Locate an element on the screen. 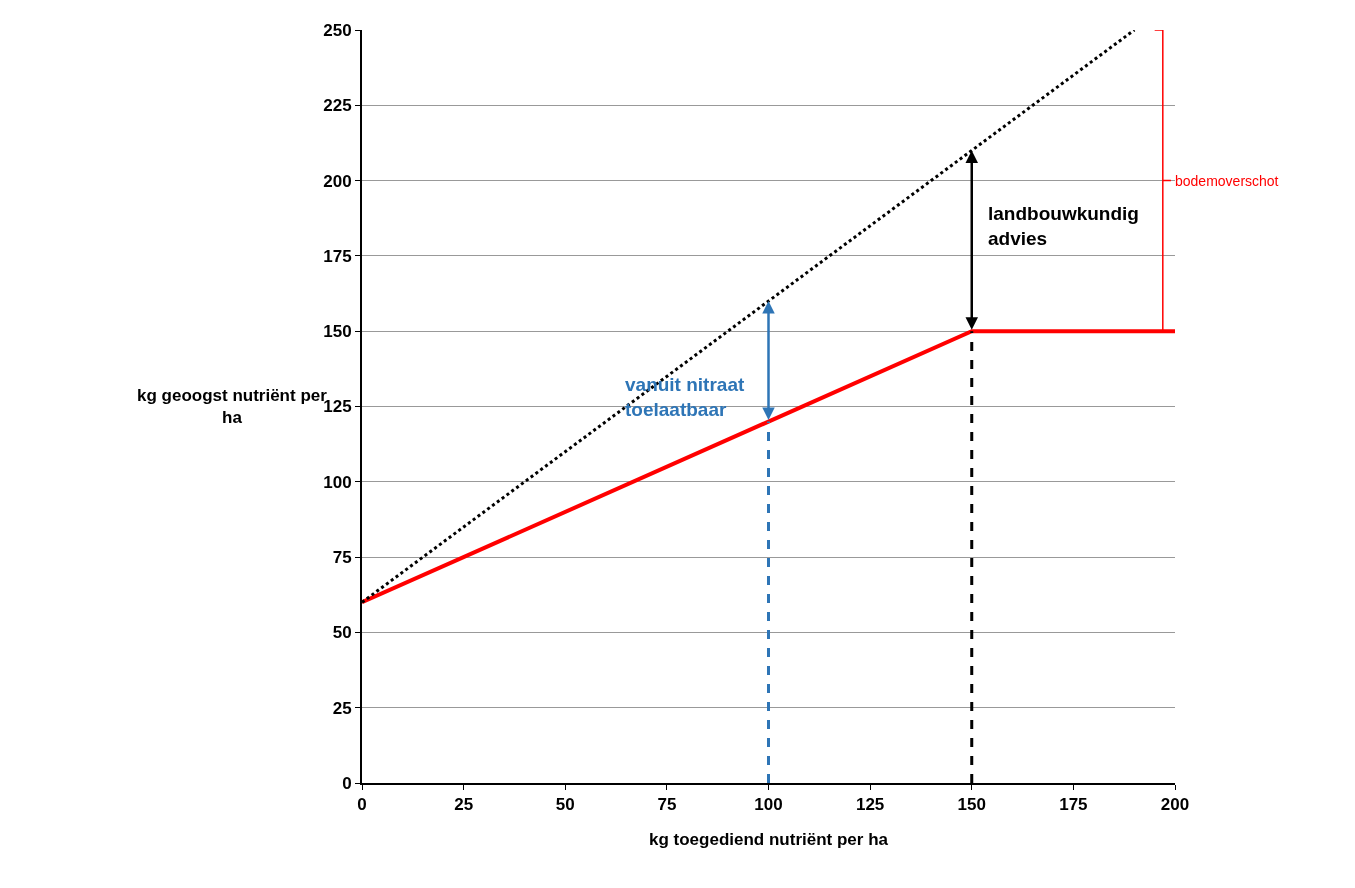 This screenshot has width=1355, height=888. x-tick-label: 125 is located at coordinates (870, 805).